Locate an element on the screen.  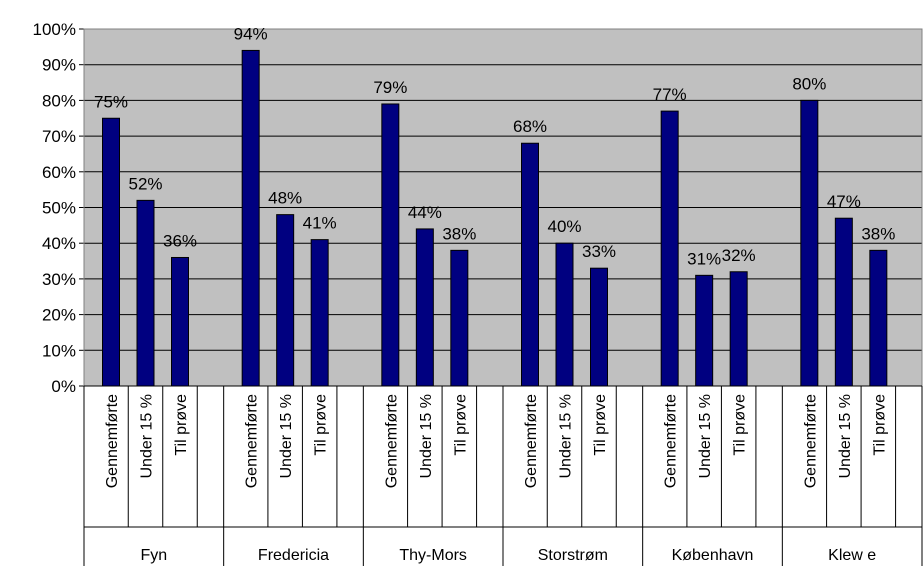
data-label: 33% is located at coordinates (599, 251).